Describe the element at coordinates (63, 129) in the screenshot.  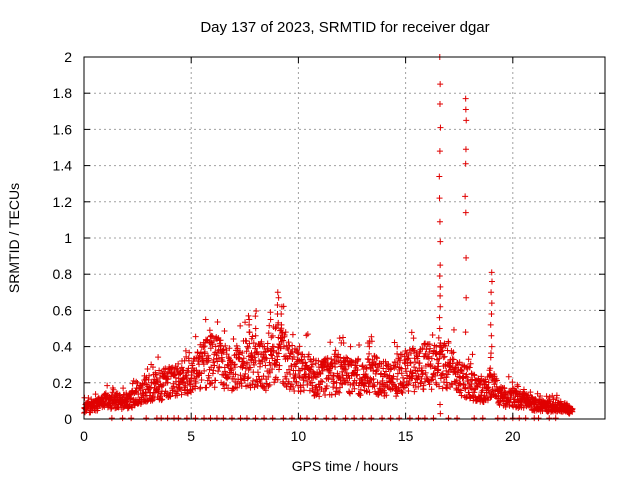
I see `y-tick-label: 1.6` at that location.